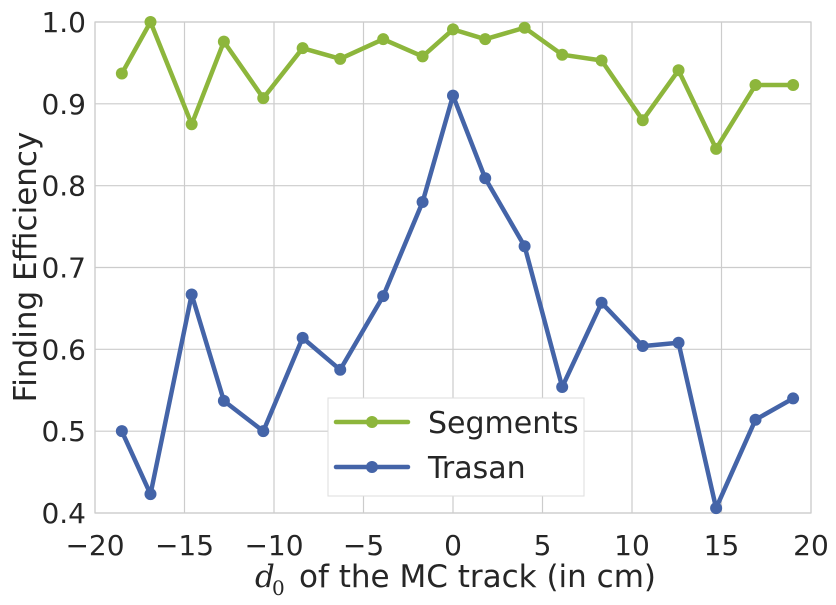 This screenshot has height=605, width=836. Describe the element at coordinates (453, 545) in the screenshot. I see `x-tick-label: 0` at that location.